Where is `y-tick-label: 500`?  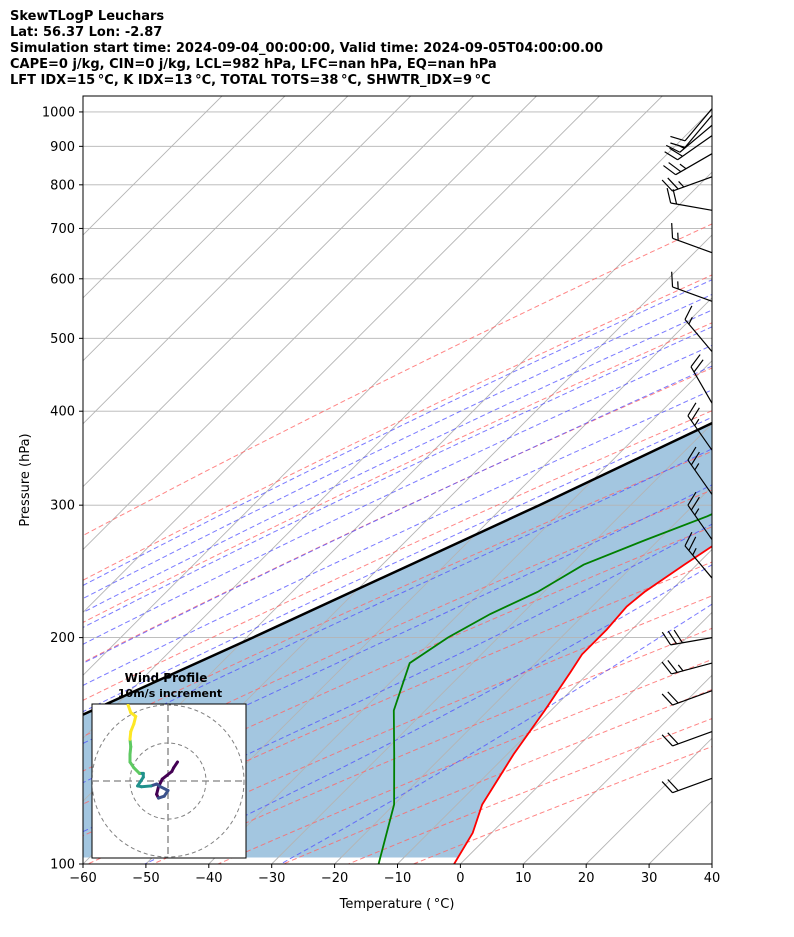
y-tick-label: 500 is located at coordinates (62, 339).